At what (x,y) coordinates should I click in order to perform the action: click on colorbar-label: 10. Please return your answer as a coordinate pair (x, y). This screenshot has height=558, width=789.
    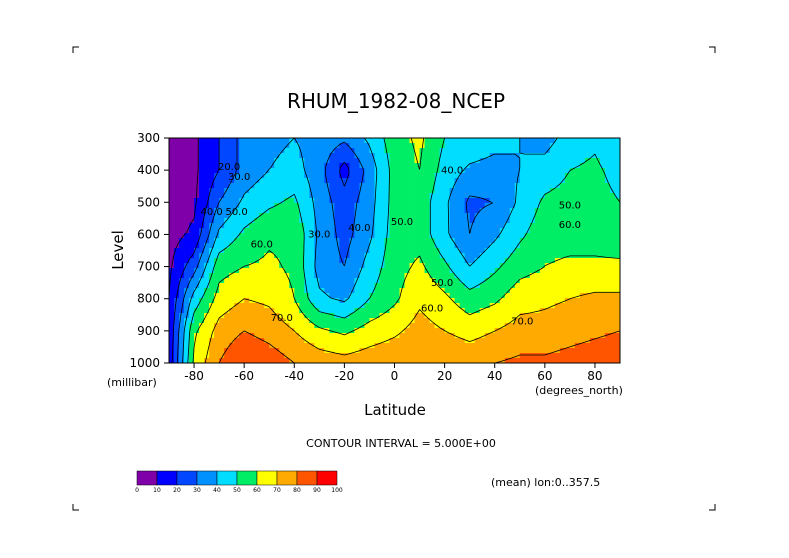
    Looking at the image, I should click on (157, 490).